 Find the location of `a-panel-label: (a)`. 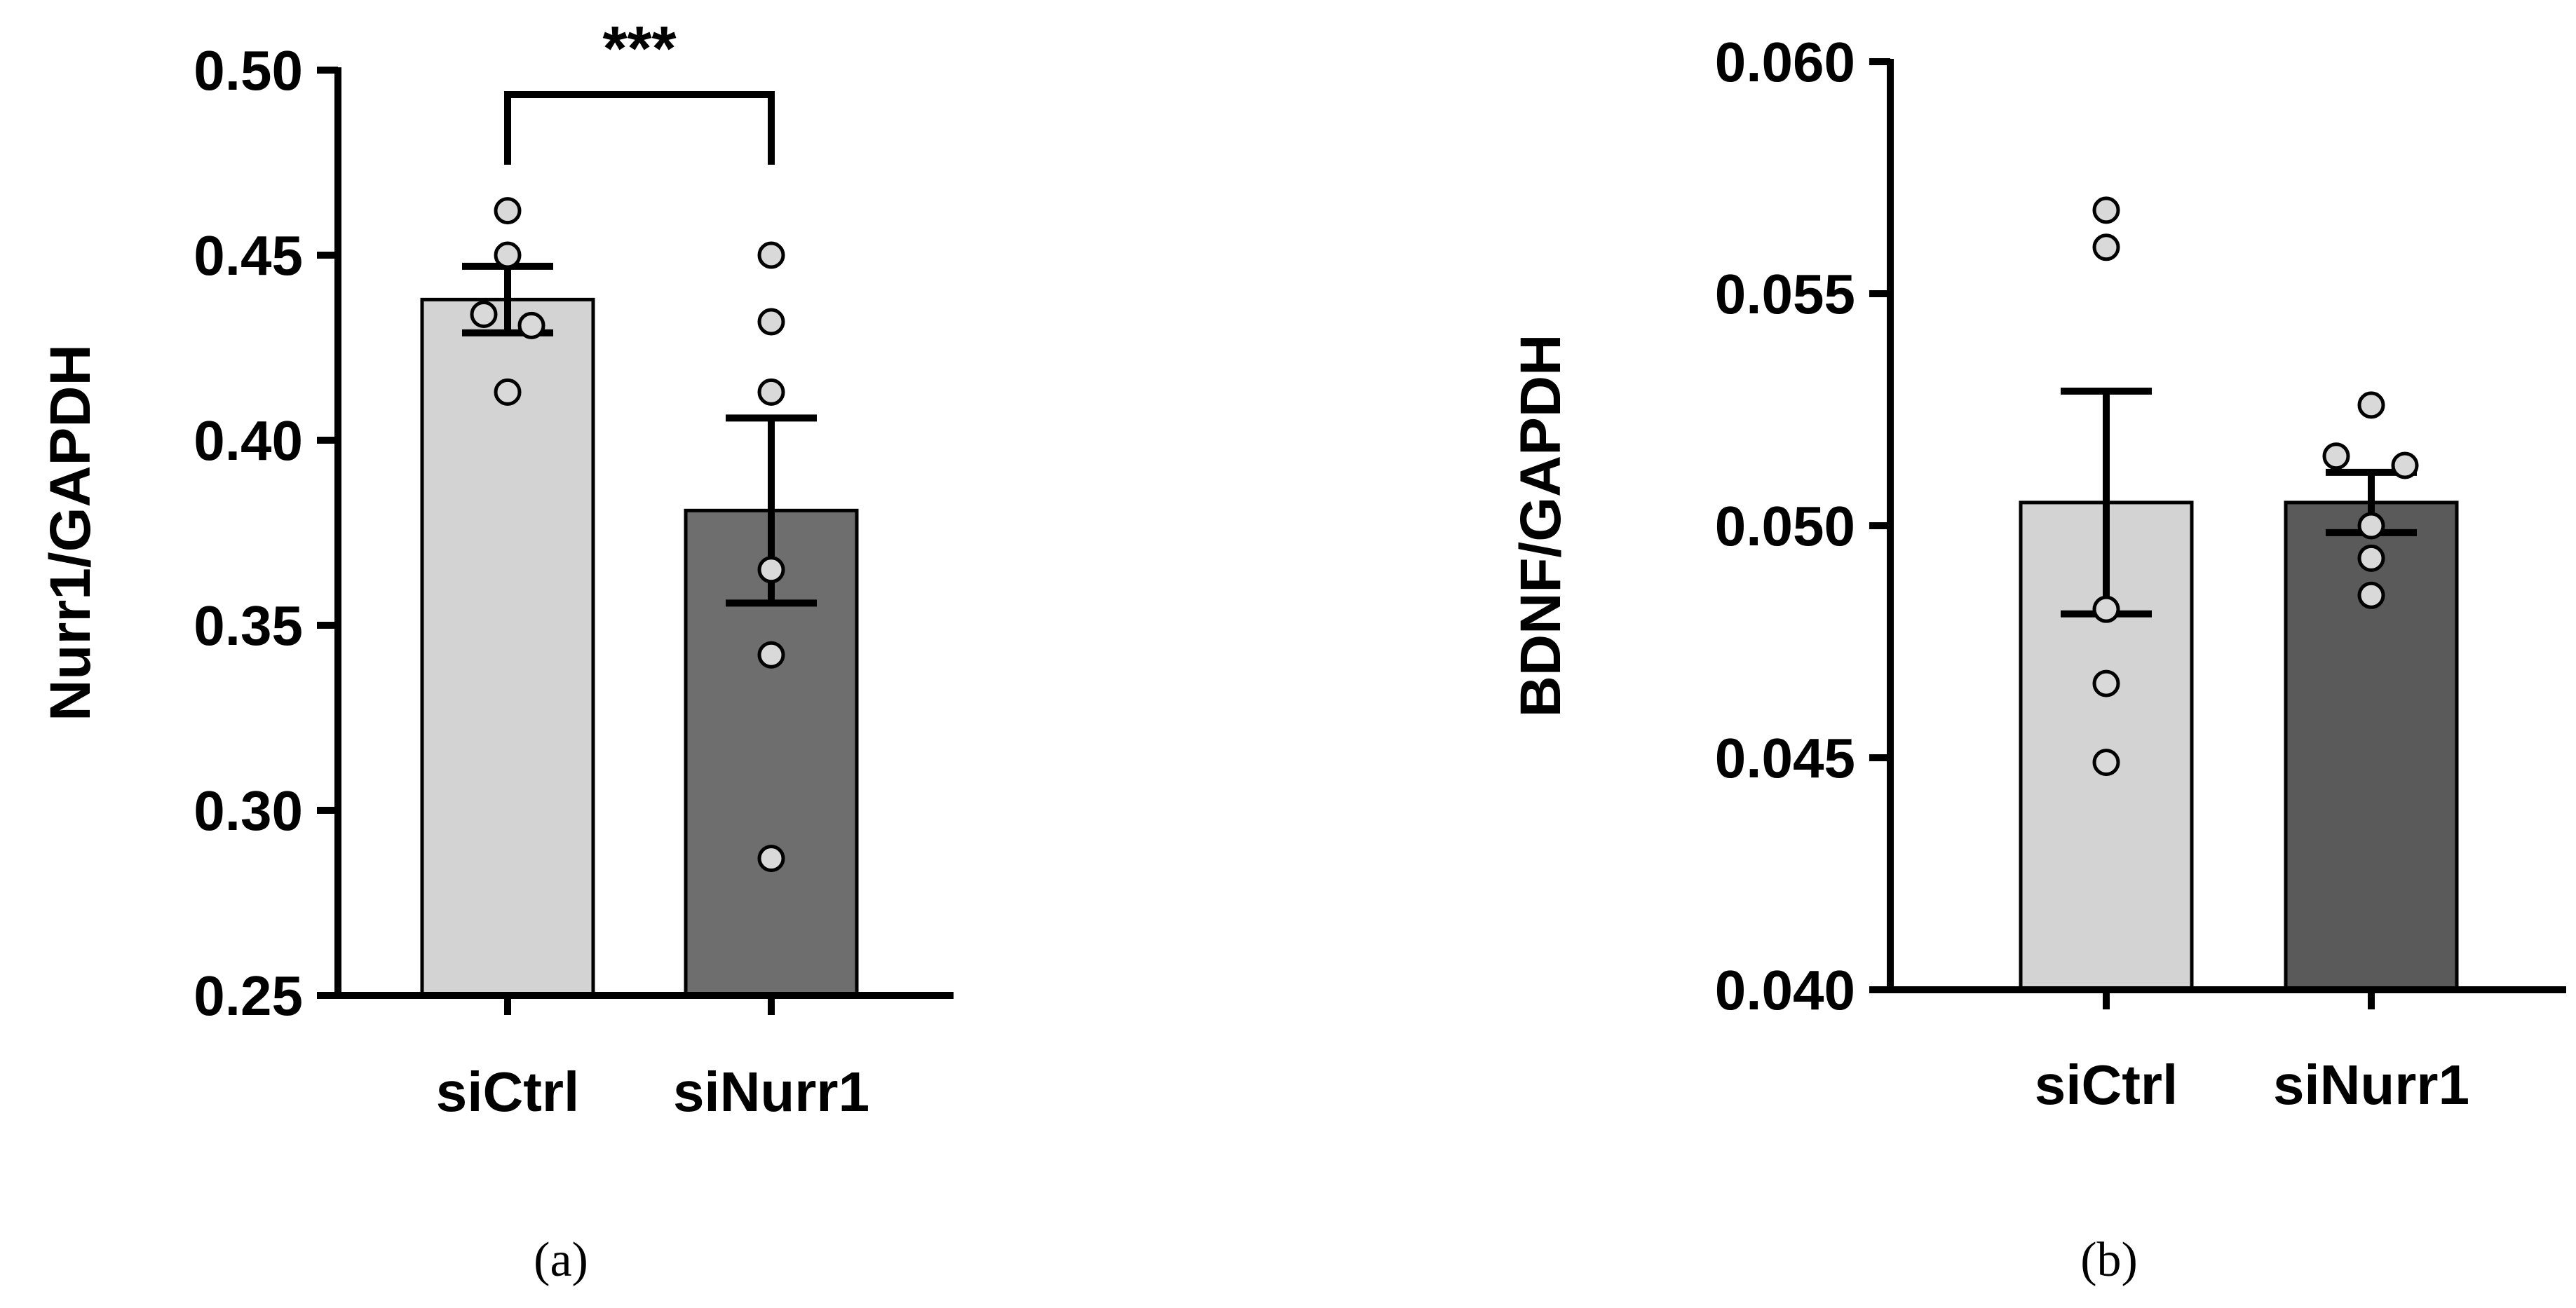

a-panel-label: (a) is located at coordinates (561, 1260).